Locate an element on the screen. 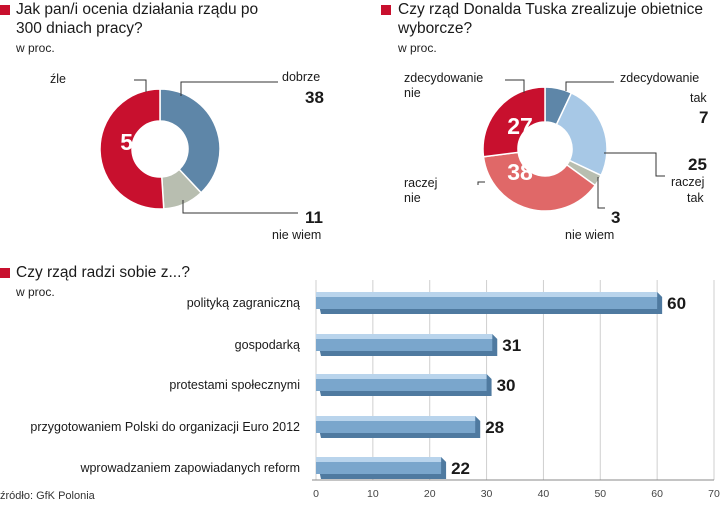 The image size is (720, 506). pie1-leader-zle is located at coordinates (140, 85).